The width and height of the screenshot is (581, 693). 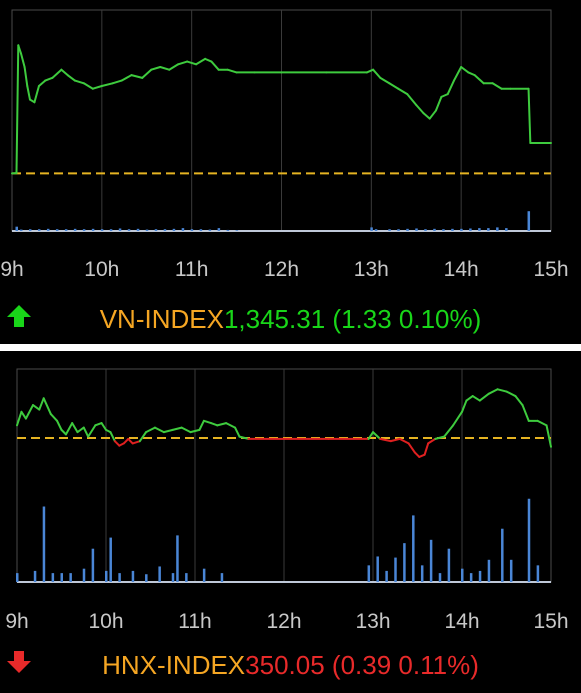 What do you see at coordinates (461, 269) in the screenshot?
I see `x-tick-label: 14h` at bounding box center [461, 269].